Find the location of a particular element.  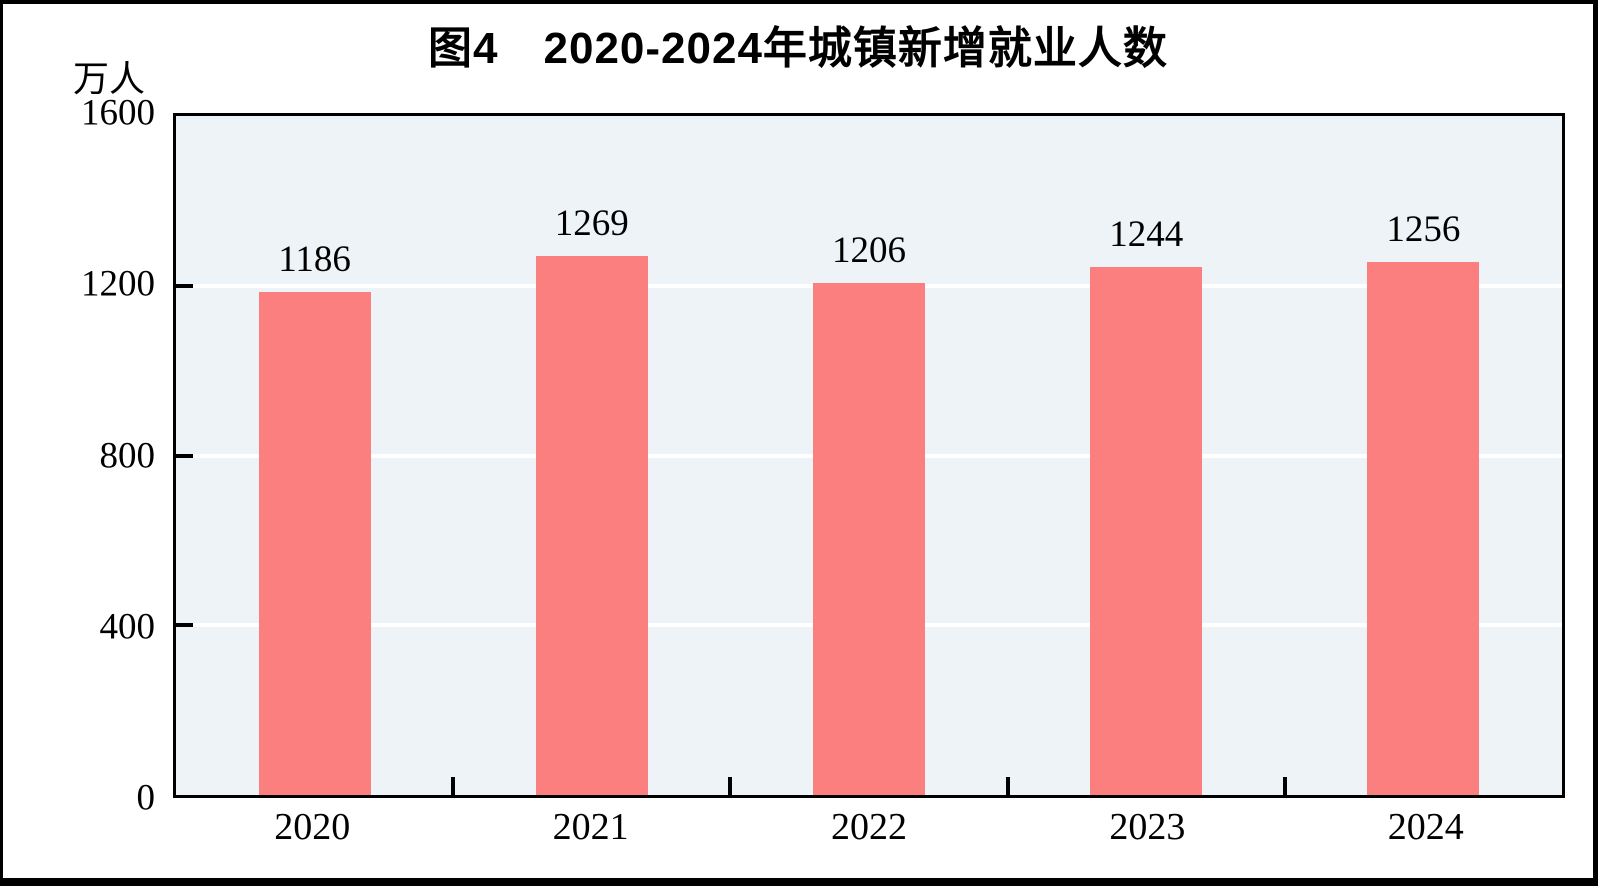

x-tick-label: 2020 is located at coordinates (312, 827).